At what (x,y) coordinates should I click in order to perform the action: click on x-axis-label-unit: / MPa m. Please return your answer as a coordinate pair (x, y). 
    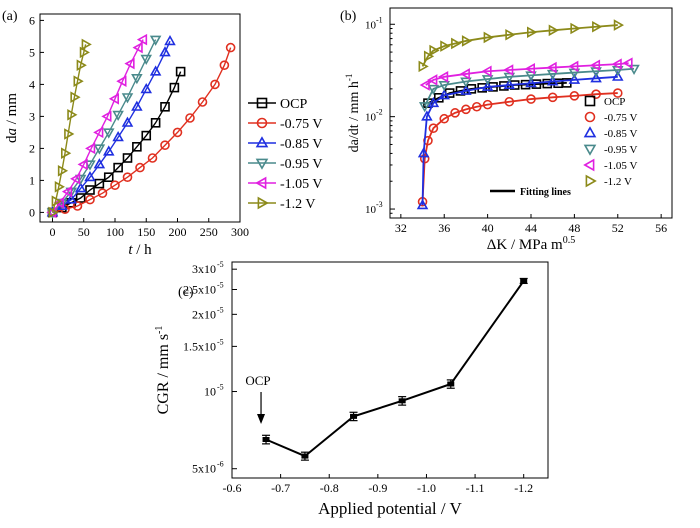
    Looking at the image, I should click on (535, 245).